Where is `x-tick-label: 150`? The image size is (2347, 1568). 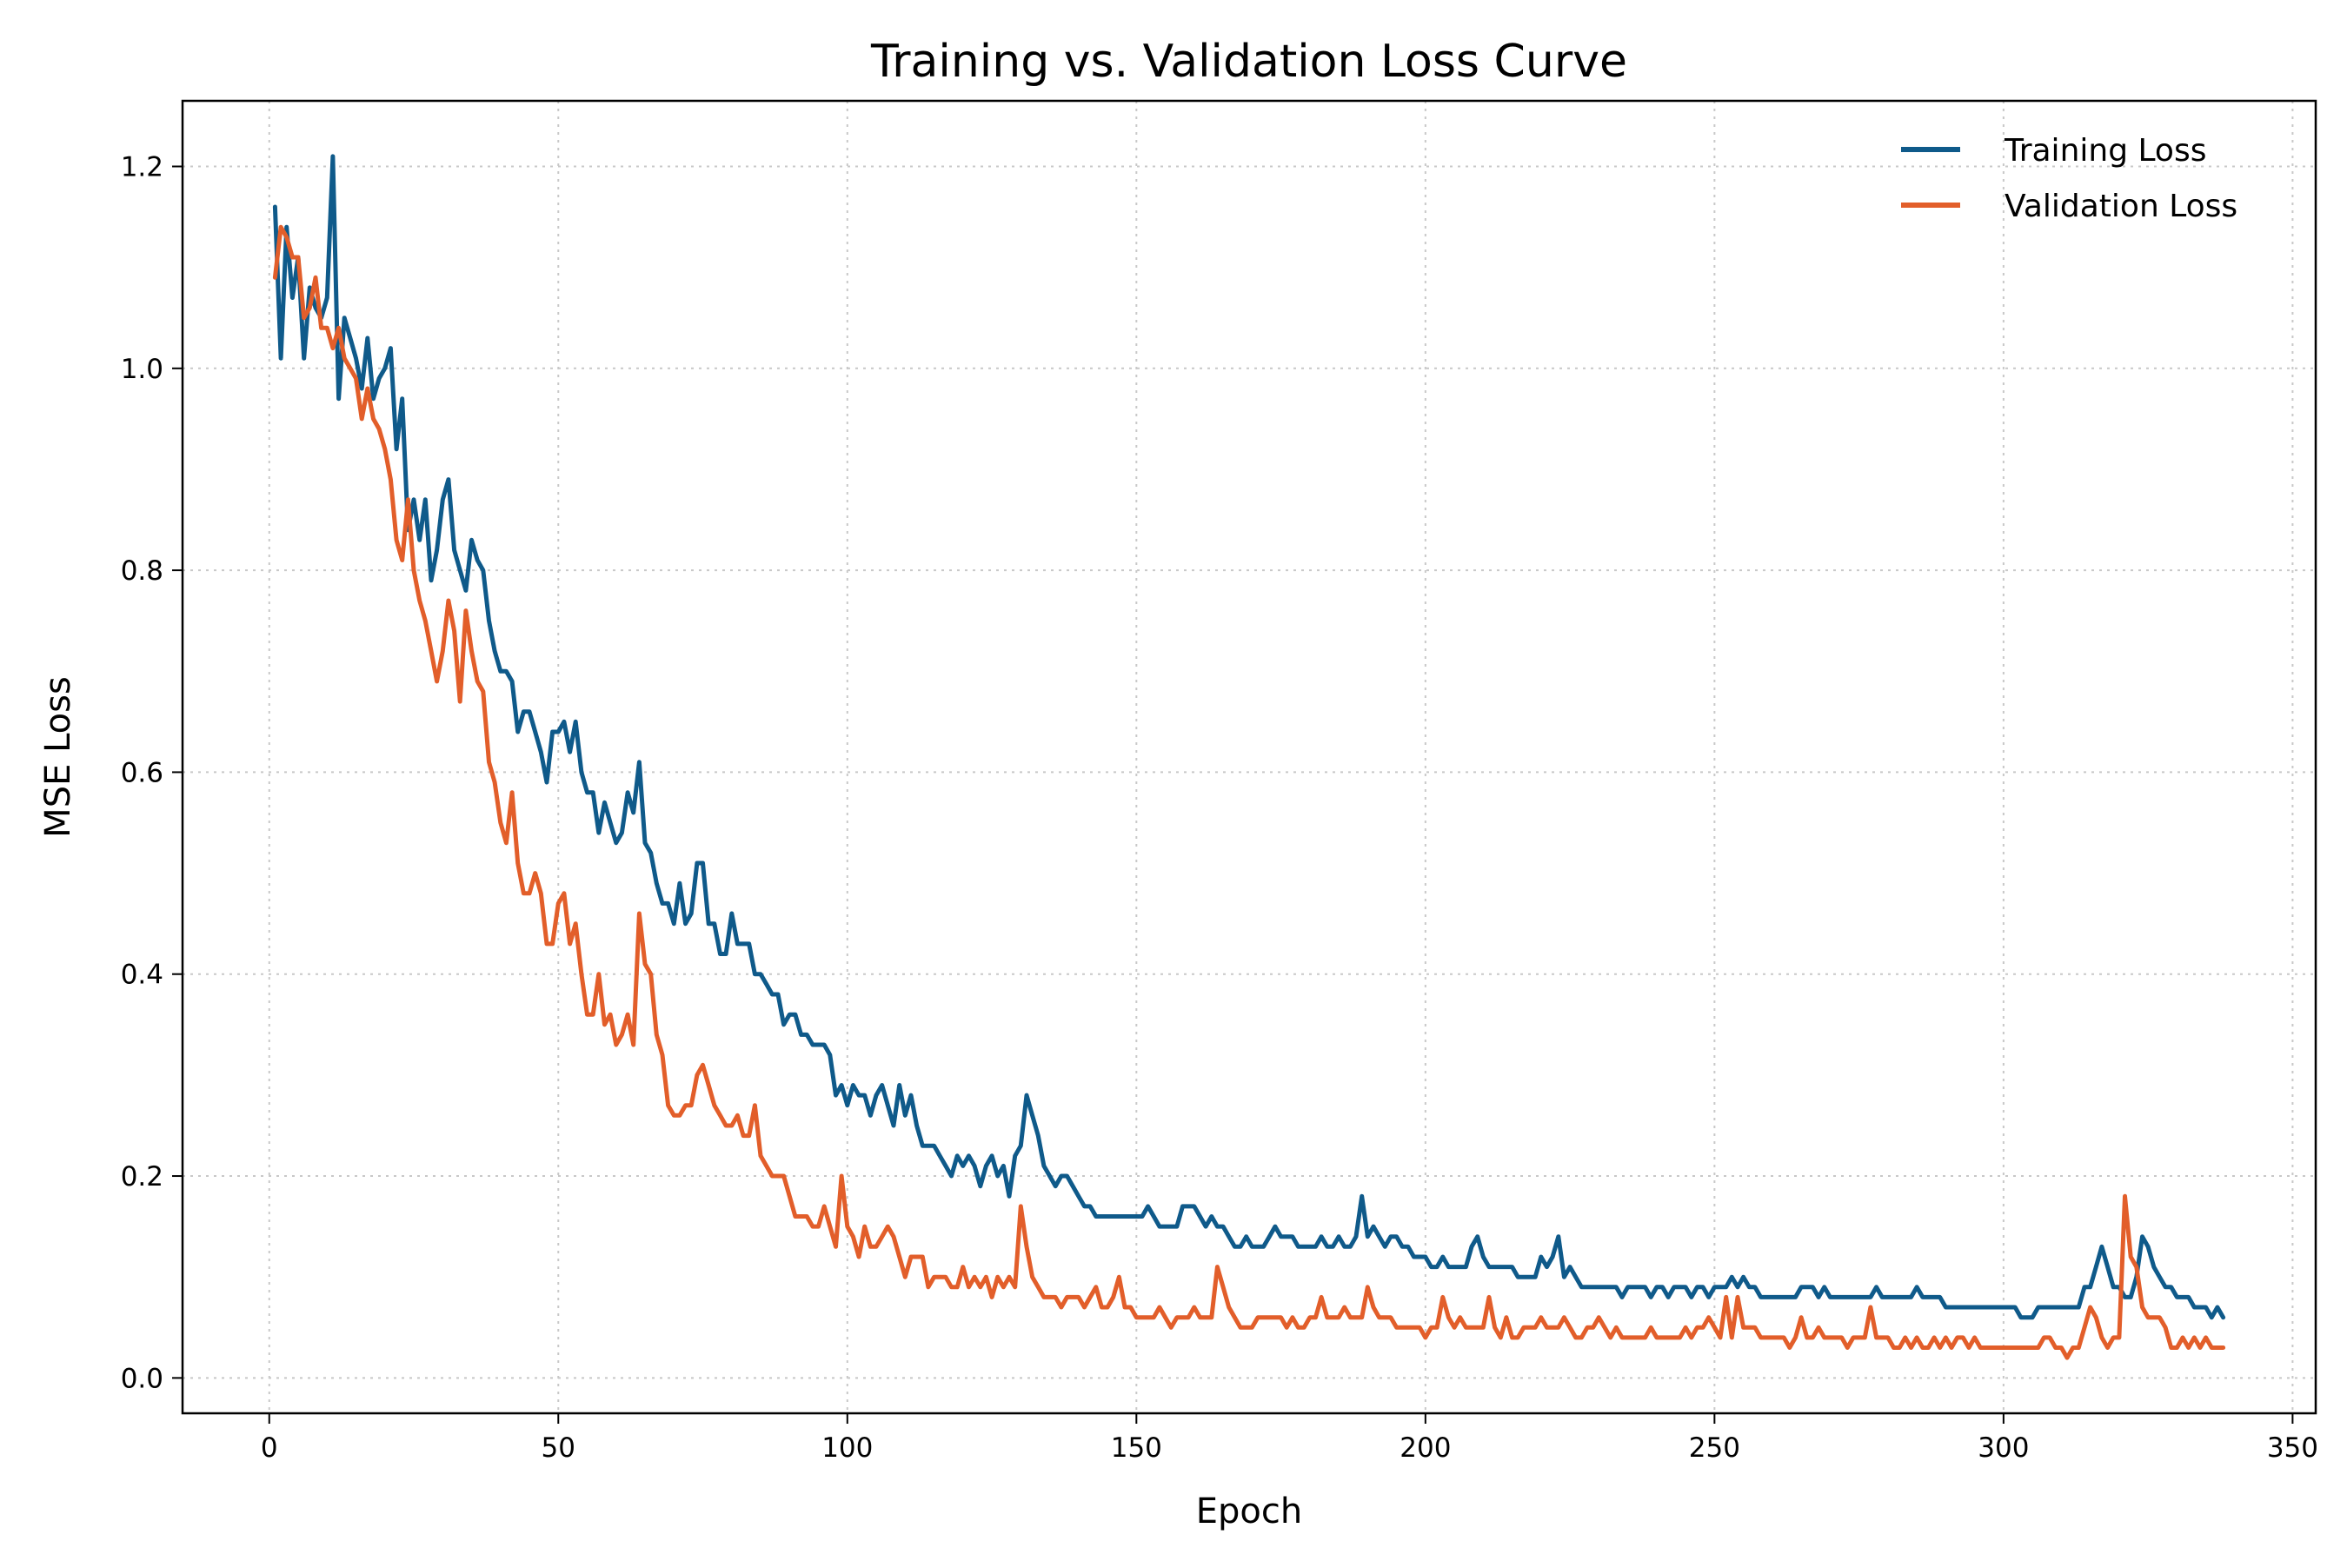
x-tick-label: 150 is located at coordinates (1137, 1448).